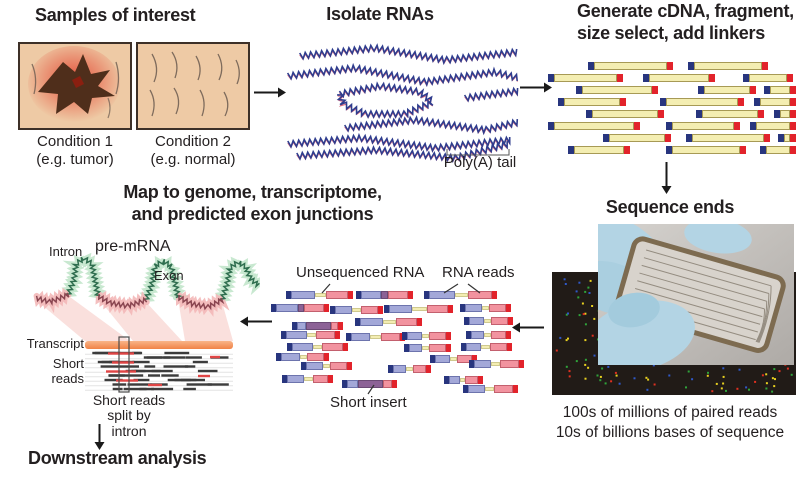 This screenshot has width=800, height=478. Describe the element at coordinates (252, 214) in the screenshot. I see `map-title-line2: and predicted exon junctions` at that location.